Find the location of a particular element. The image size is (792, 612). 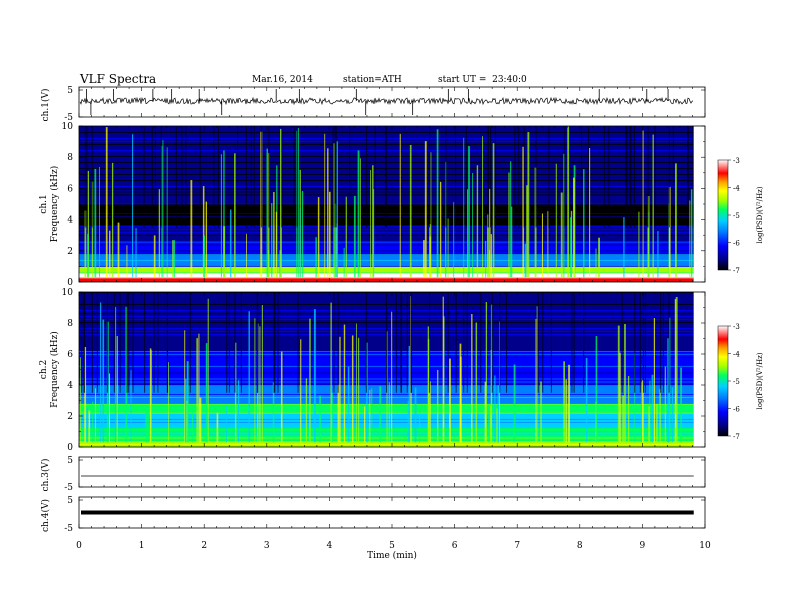

x-tick-label: 5 is located at coordinates (392, 546).